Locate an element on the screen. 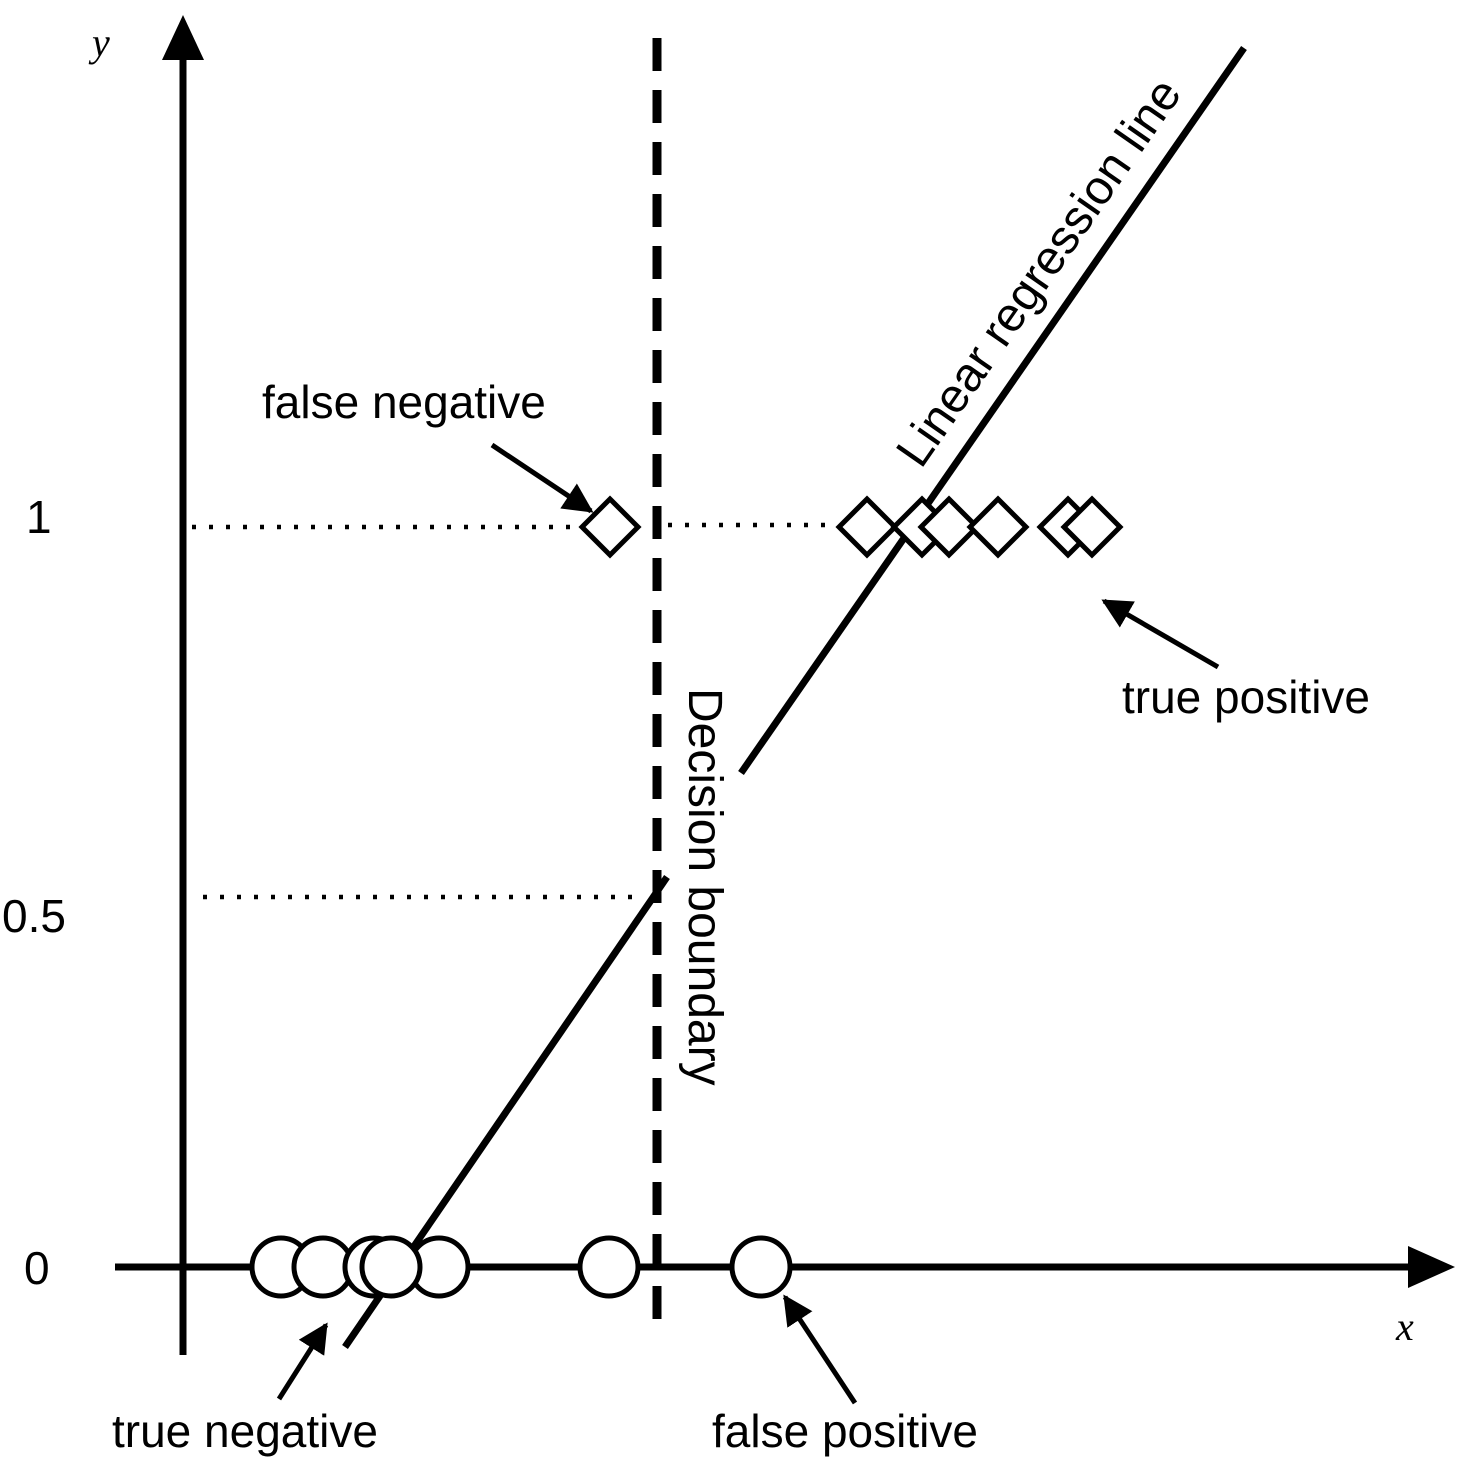 This screenshot has height=1473, width=1472. y-tick-label-0: 0 is located at coordinates (37, 1268).